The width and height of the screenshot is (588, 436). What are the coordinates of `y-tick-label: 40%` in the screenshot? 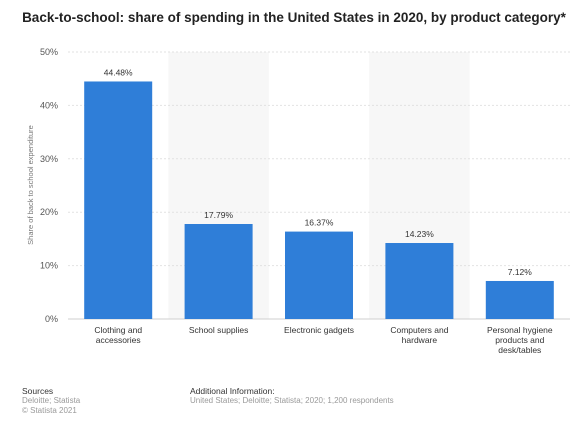 It's located at (49, 105).